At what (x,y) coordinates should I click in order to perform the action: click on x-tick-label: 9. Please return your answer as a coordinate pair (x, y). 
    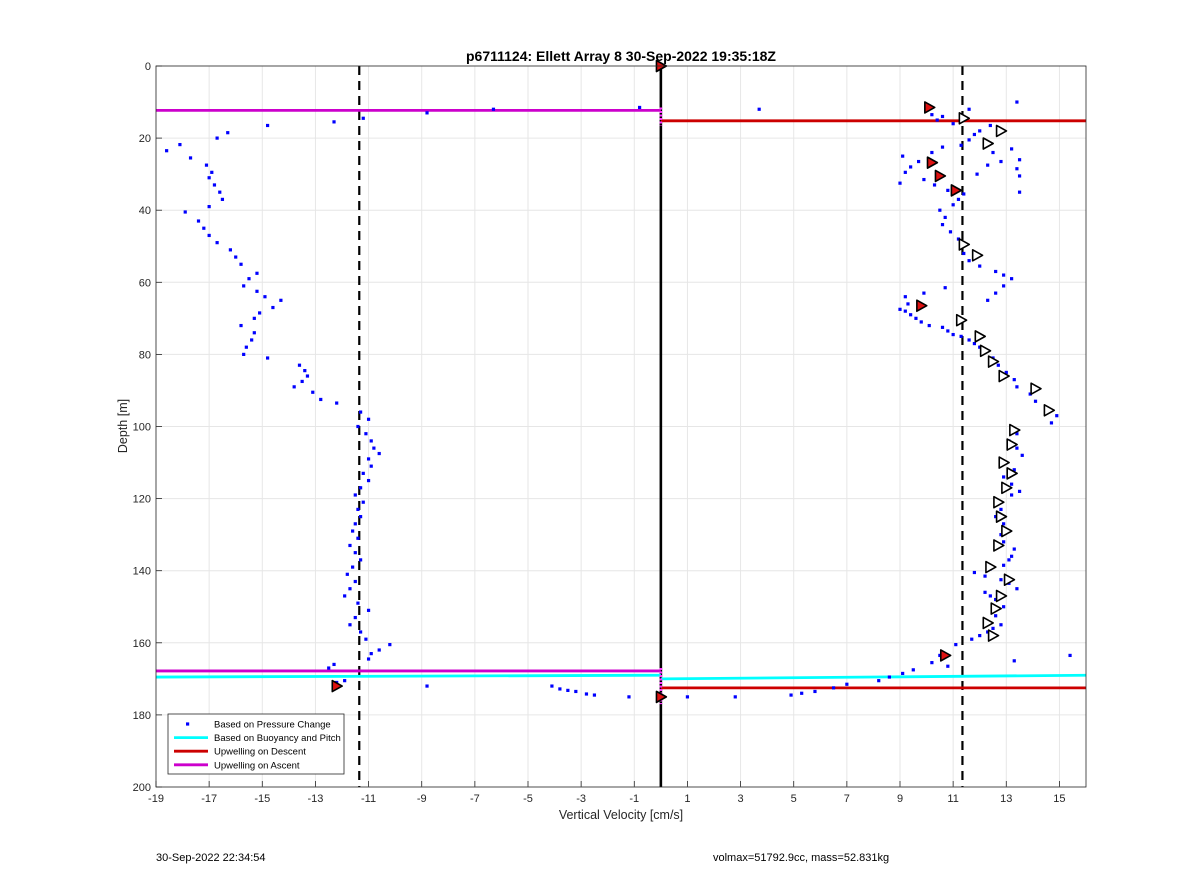
    Looking at the image, I should click on (900, 799).